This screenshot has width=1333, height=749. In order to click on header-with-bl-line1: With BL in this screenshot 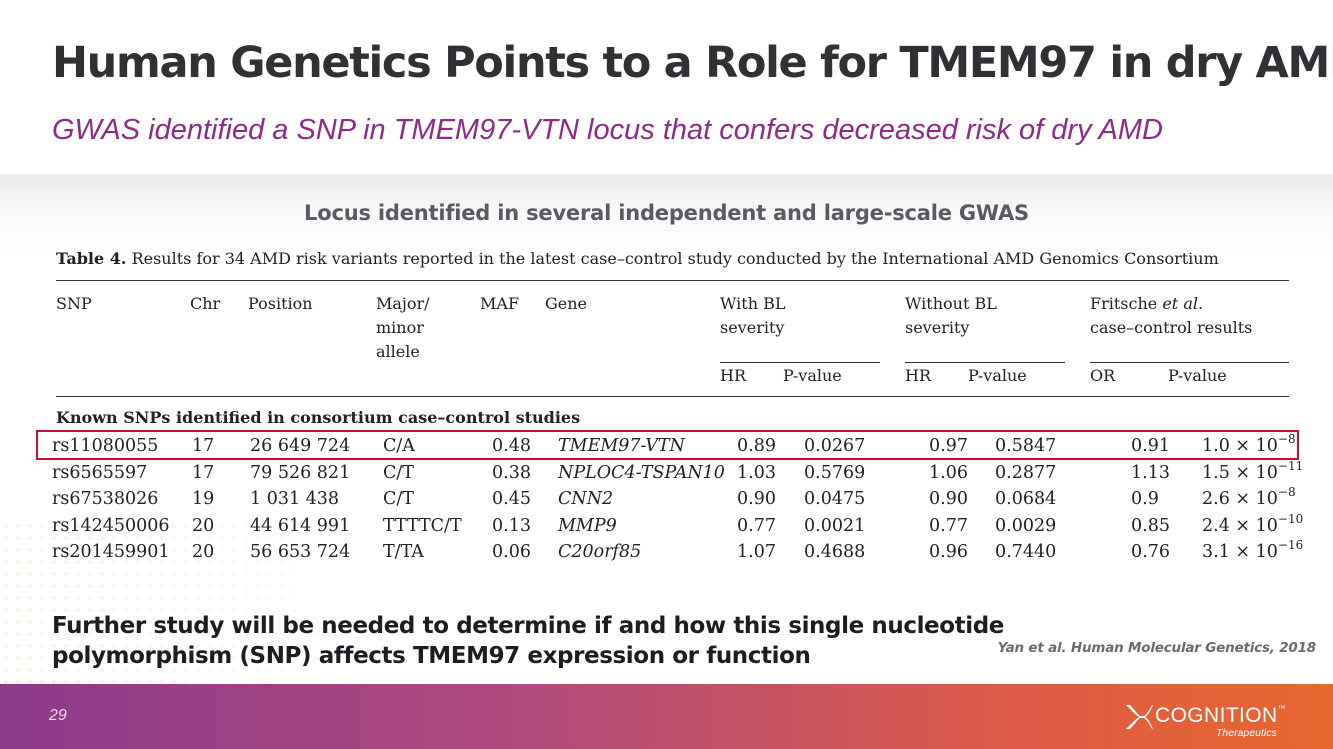, I will do `click(753, 303)`.